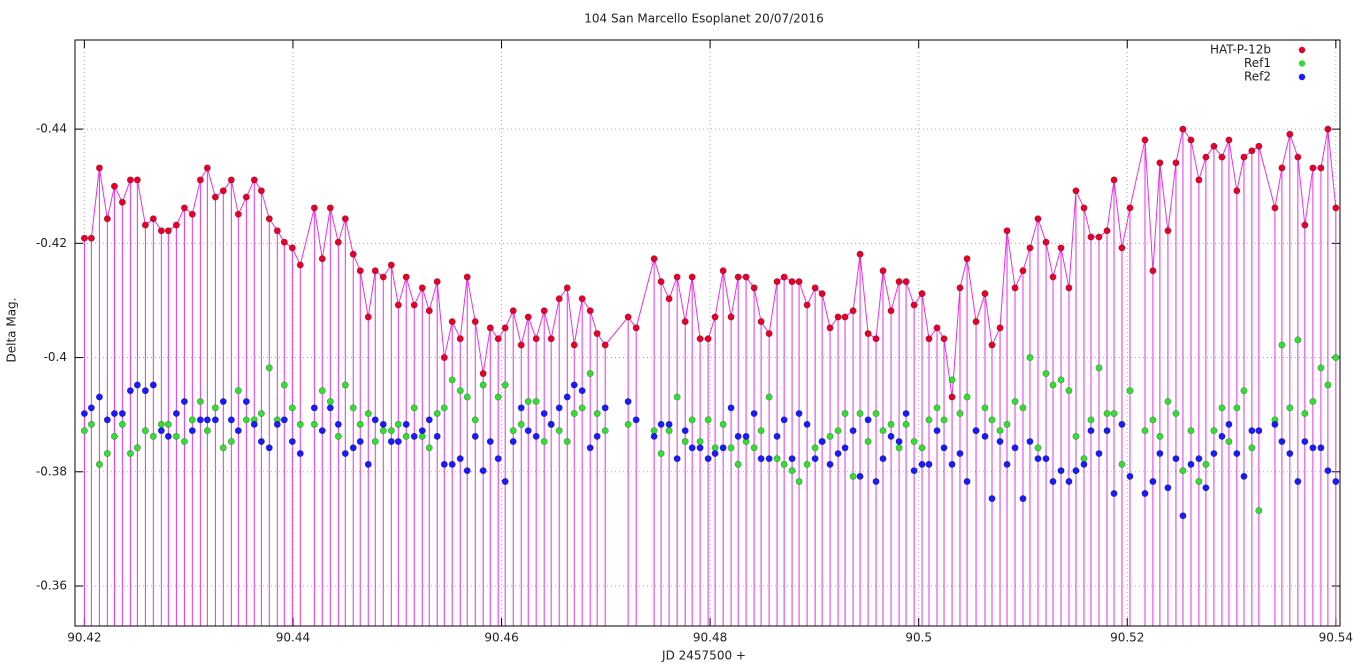 Image resolution: width=1360 pixels, height=666 pixels. Describe the element at coordinates (51, 243) in the screenshot. I see `y-tick-label: -0.42` at that location.